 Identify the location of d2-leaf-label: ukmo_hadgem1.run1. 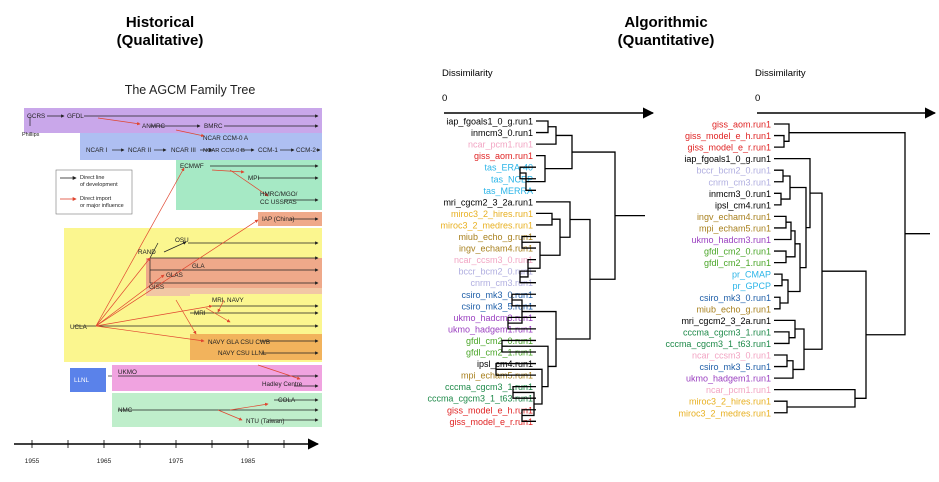
(728, 379).